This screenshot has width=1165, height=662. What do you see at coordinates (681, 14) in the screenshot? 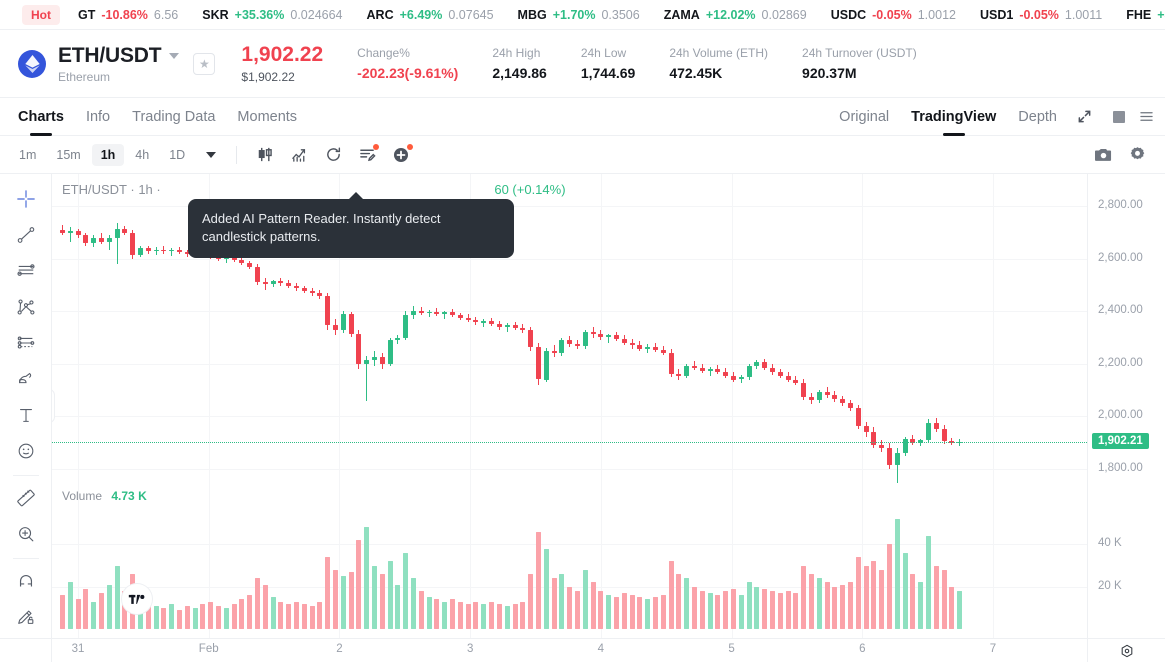
I see `ticker-symbol: ZAMA` at bounding box center [681, 14].